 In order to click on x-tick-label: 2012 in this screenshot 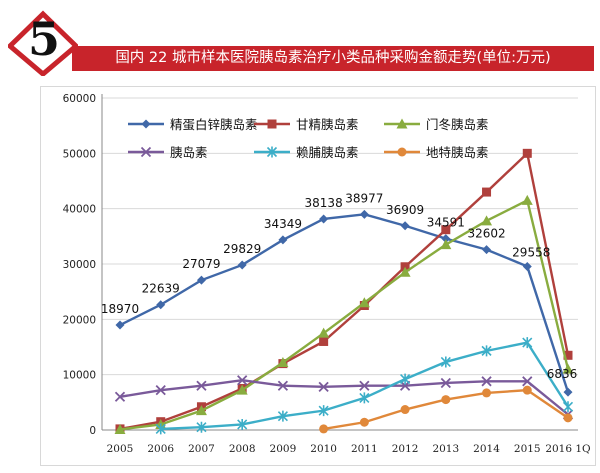, I will do `click(405, 449)`.